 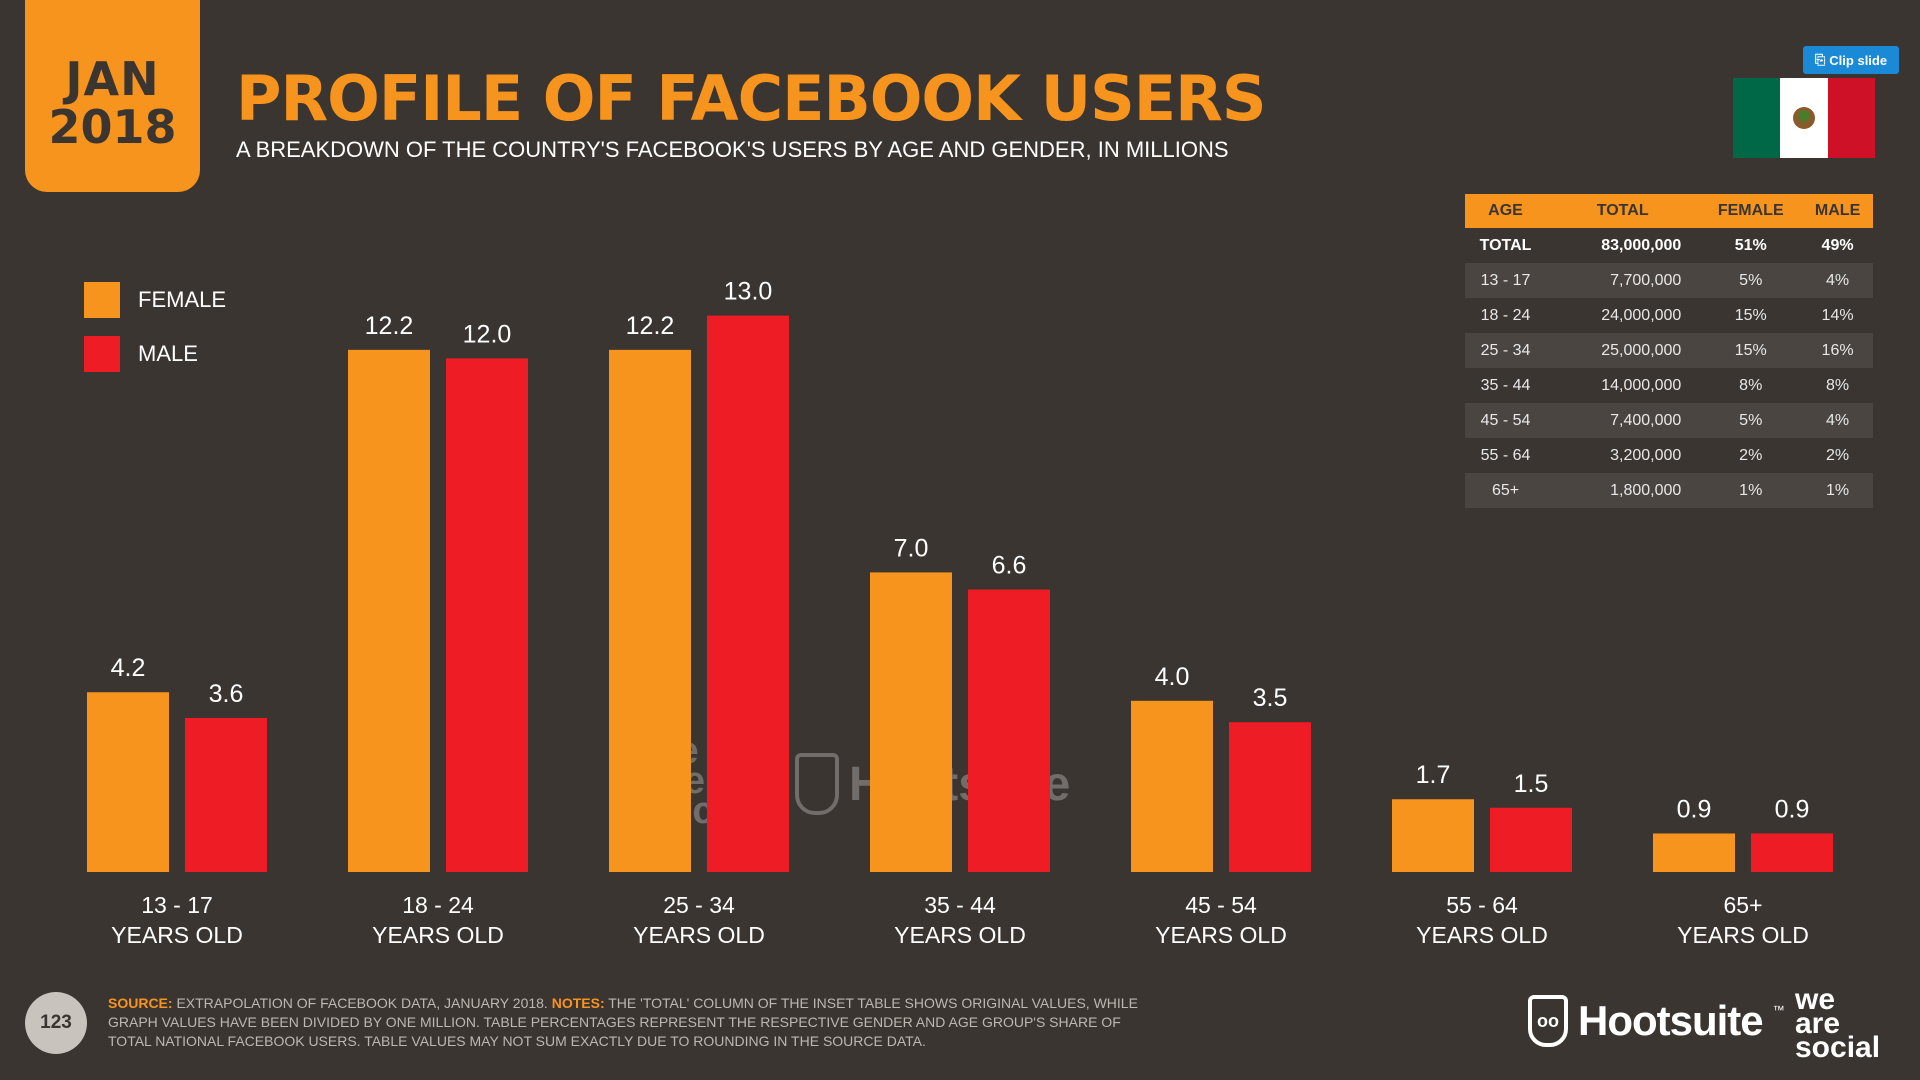 What do you see at coordinates (911, 548) in the screenshot?
I see `value-label-female-3: 7.0` at bounding box center [911, 548].